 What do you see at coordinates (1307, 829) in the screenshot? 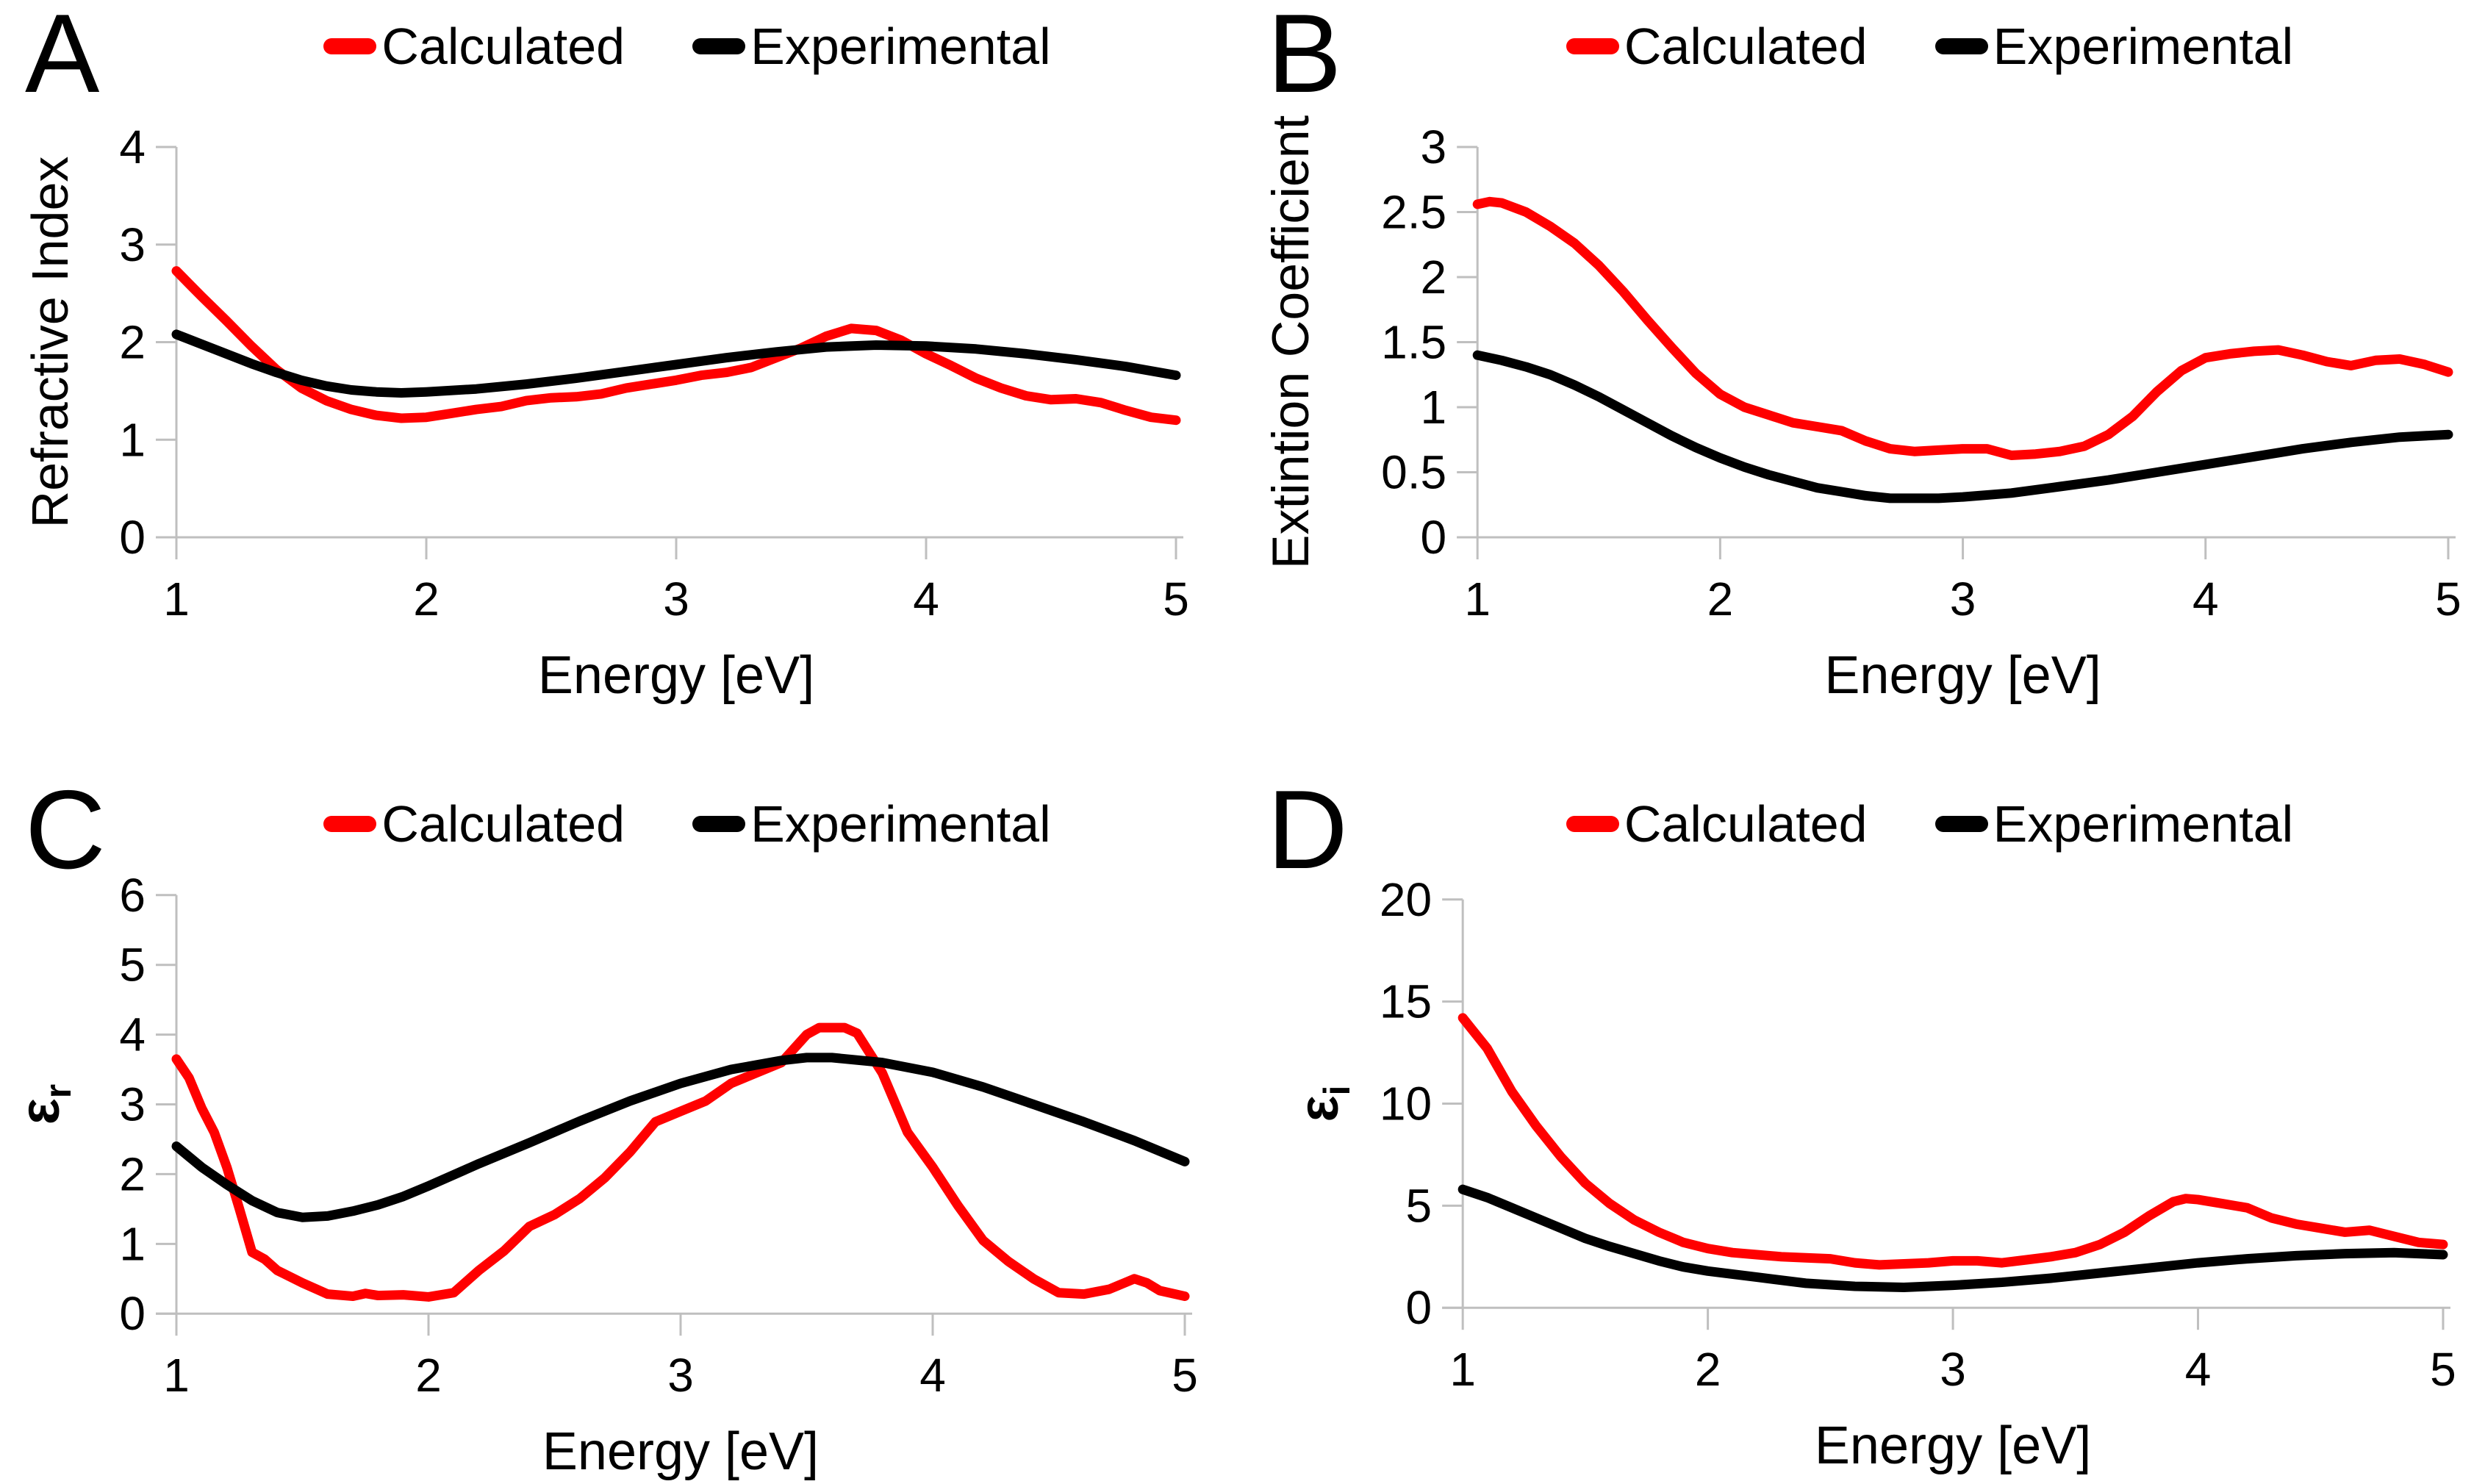
I see `panel-d-letter: D` at bounding box center [1307, 829].